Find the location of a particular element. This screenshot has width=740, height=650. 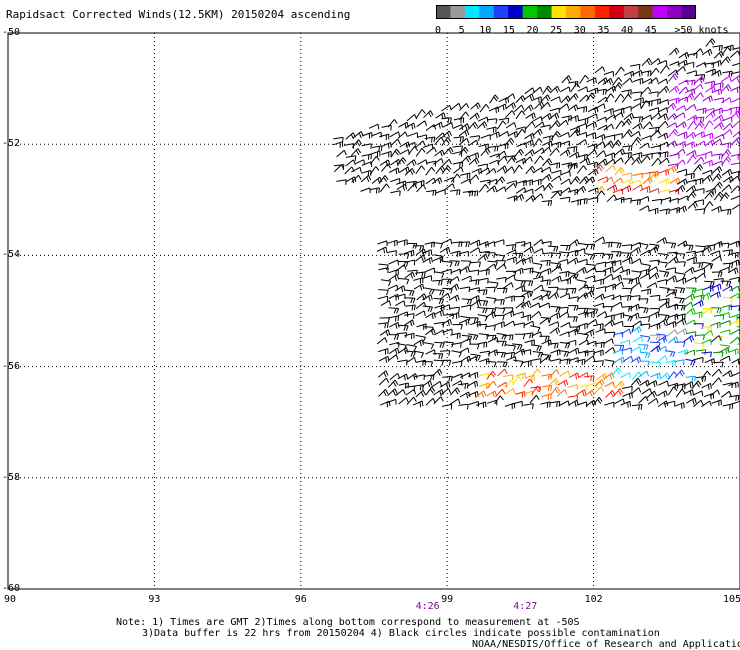

longitude-tick-label: 93 is located at coordinates (154, 599).